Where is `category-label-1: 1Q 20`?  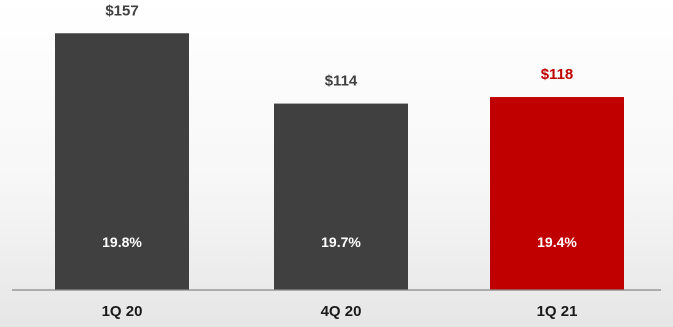
category-label-1: 1Q 20 is located at coordinates (122, 311).